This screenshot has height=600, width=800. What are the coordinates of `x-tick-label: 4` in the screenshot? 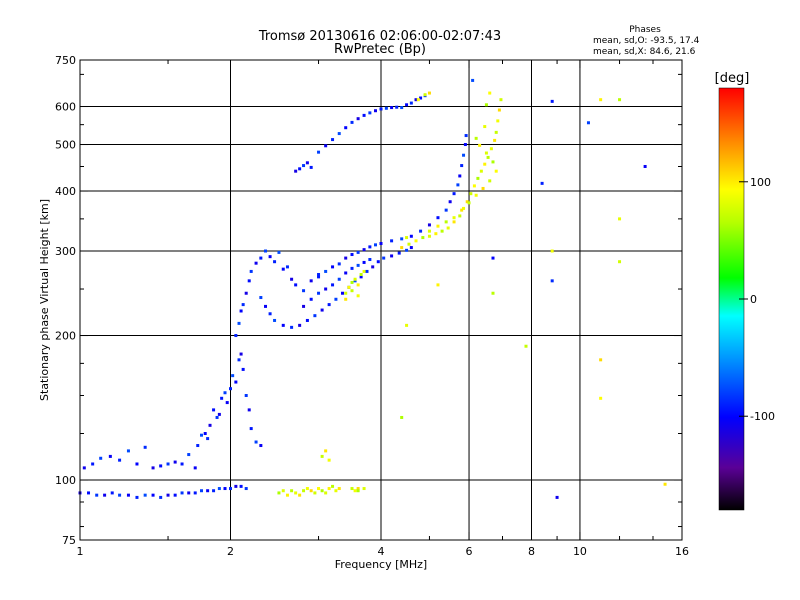 It's located at (381, 551).